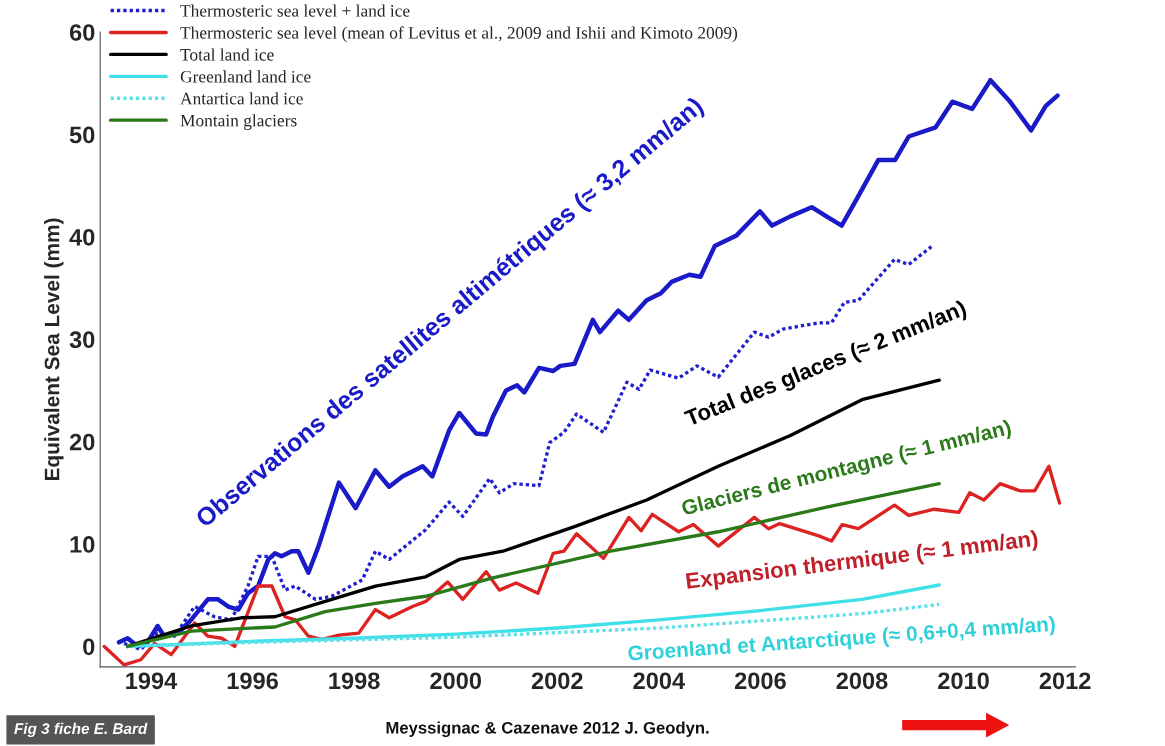 This screenshot has height=746, width=1165. Describe the element at coordinates (82, 340) in the screenshot. I see `y-tick-label: 30` at that location.